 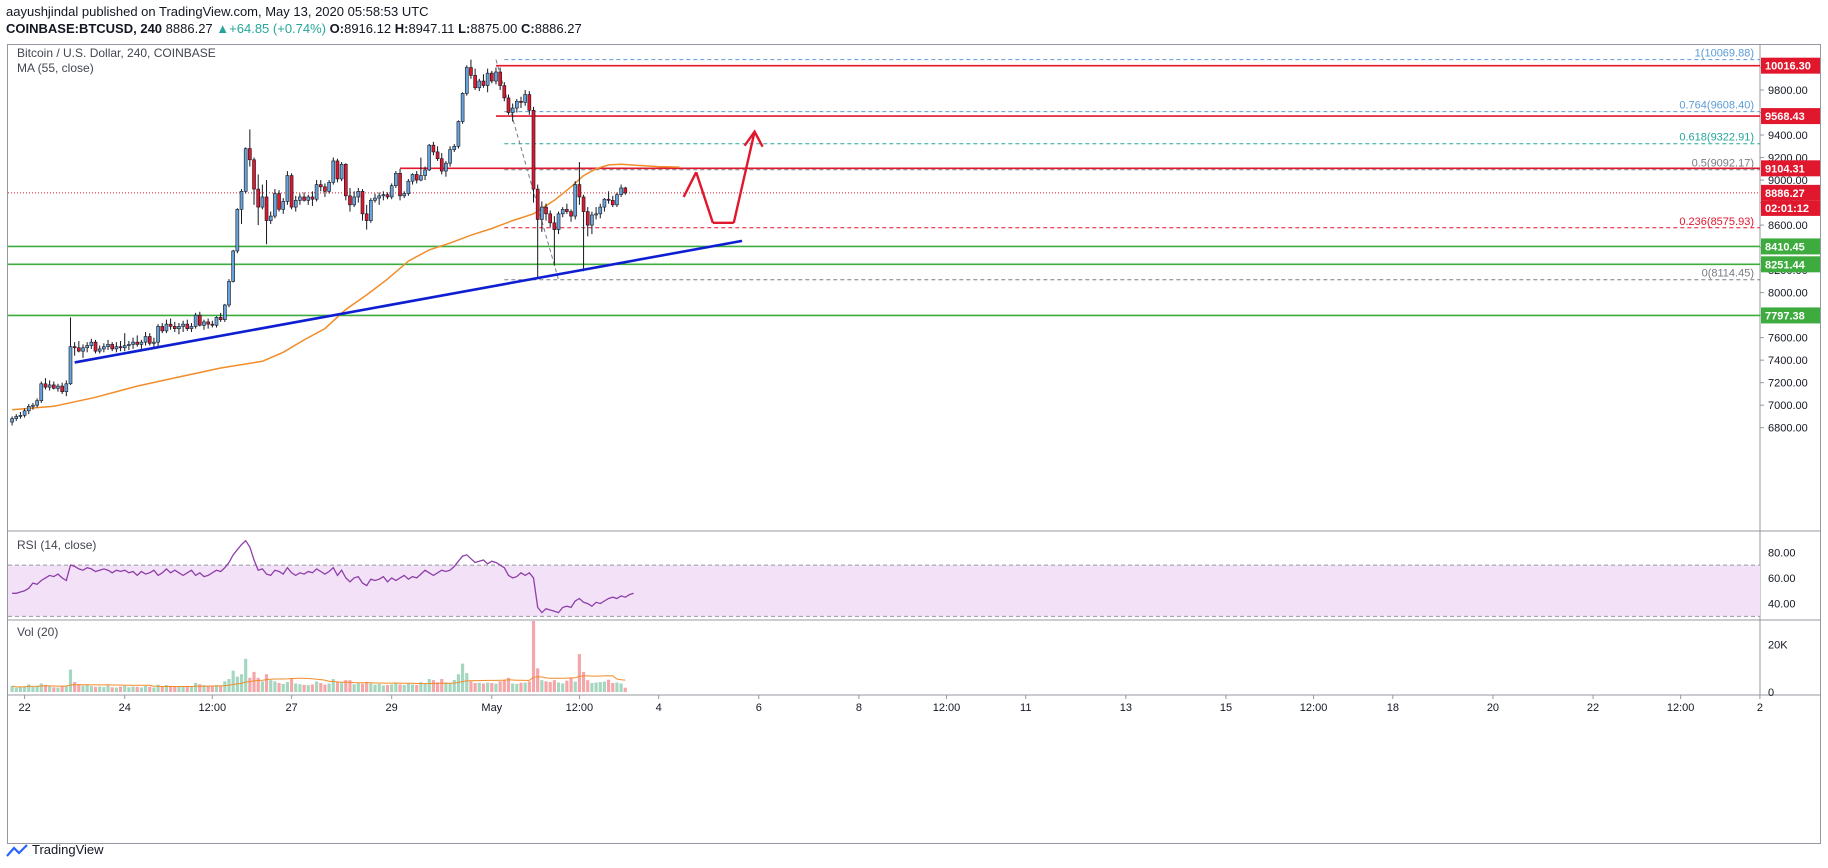 What do you see at coordinates (859, 708) in the screenshot?
I see `time-tick-label: 8` at bounding box center [859, 708].